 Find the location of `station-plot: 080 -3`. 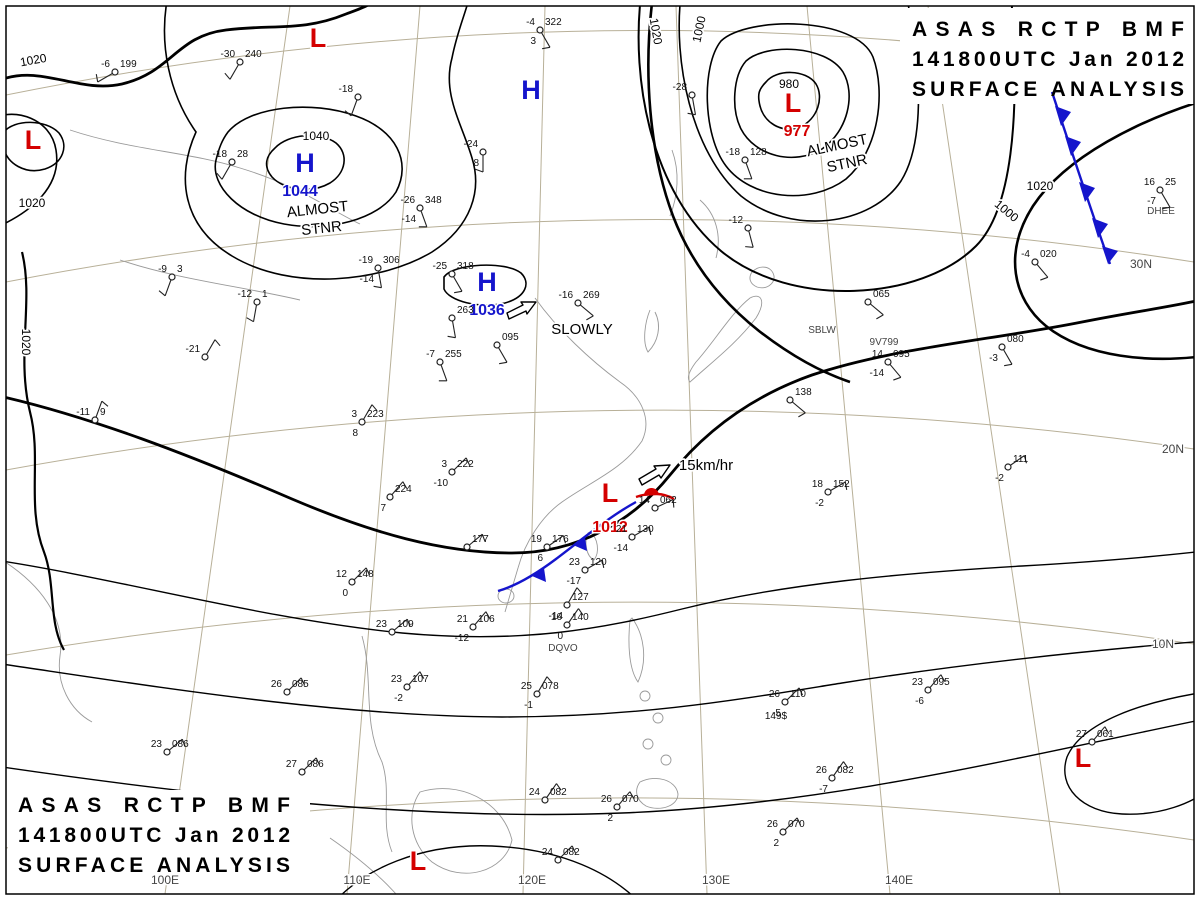

station-plot: 080 -3 is located at coordinates (1006, 350).